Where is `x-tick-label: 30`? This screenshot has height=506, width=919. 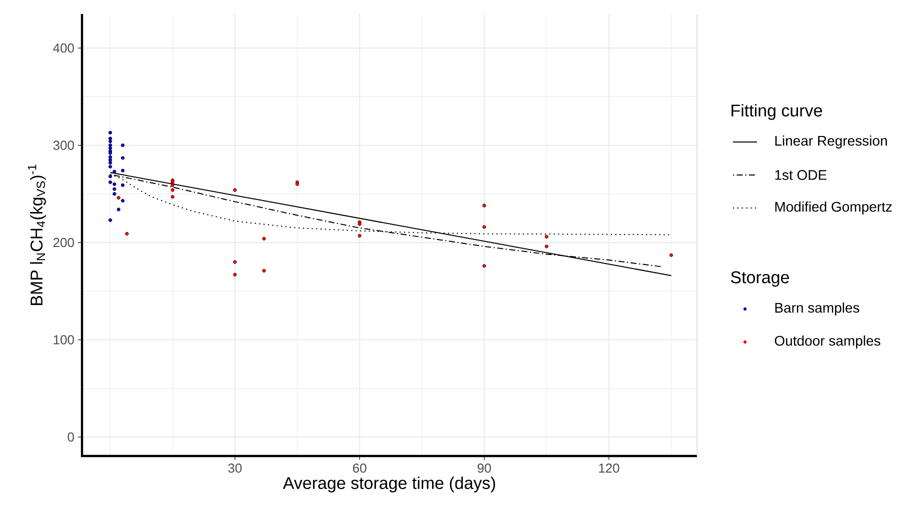 x-tick-label: 30 is located at coordinates (235, 468).